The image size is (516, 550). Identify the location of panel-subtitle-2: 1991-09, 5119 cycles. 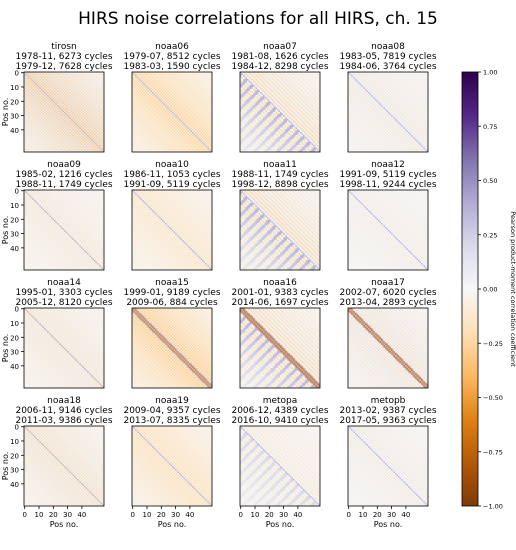
(171, 185).